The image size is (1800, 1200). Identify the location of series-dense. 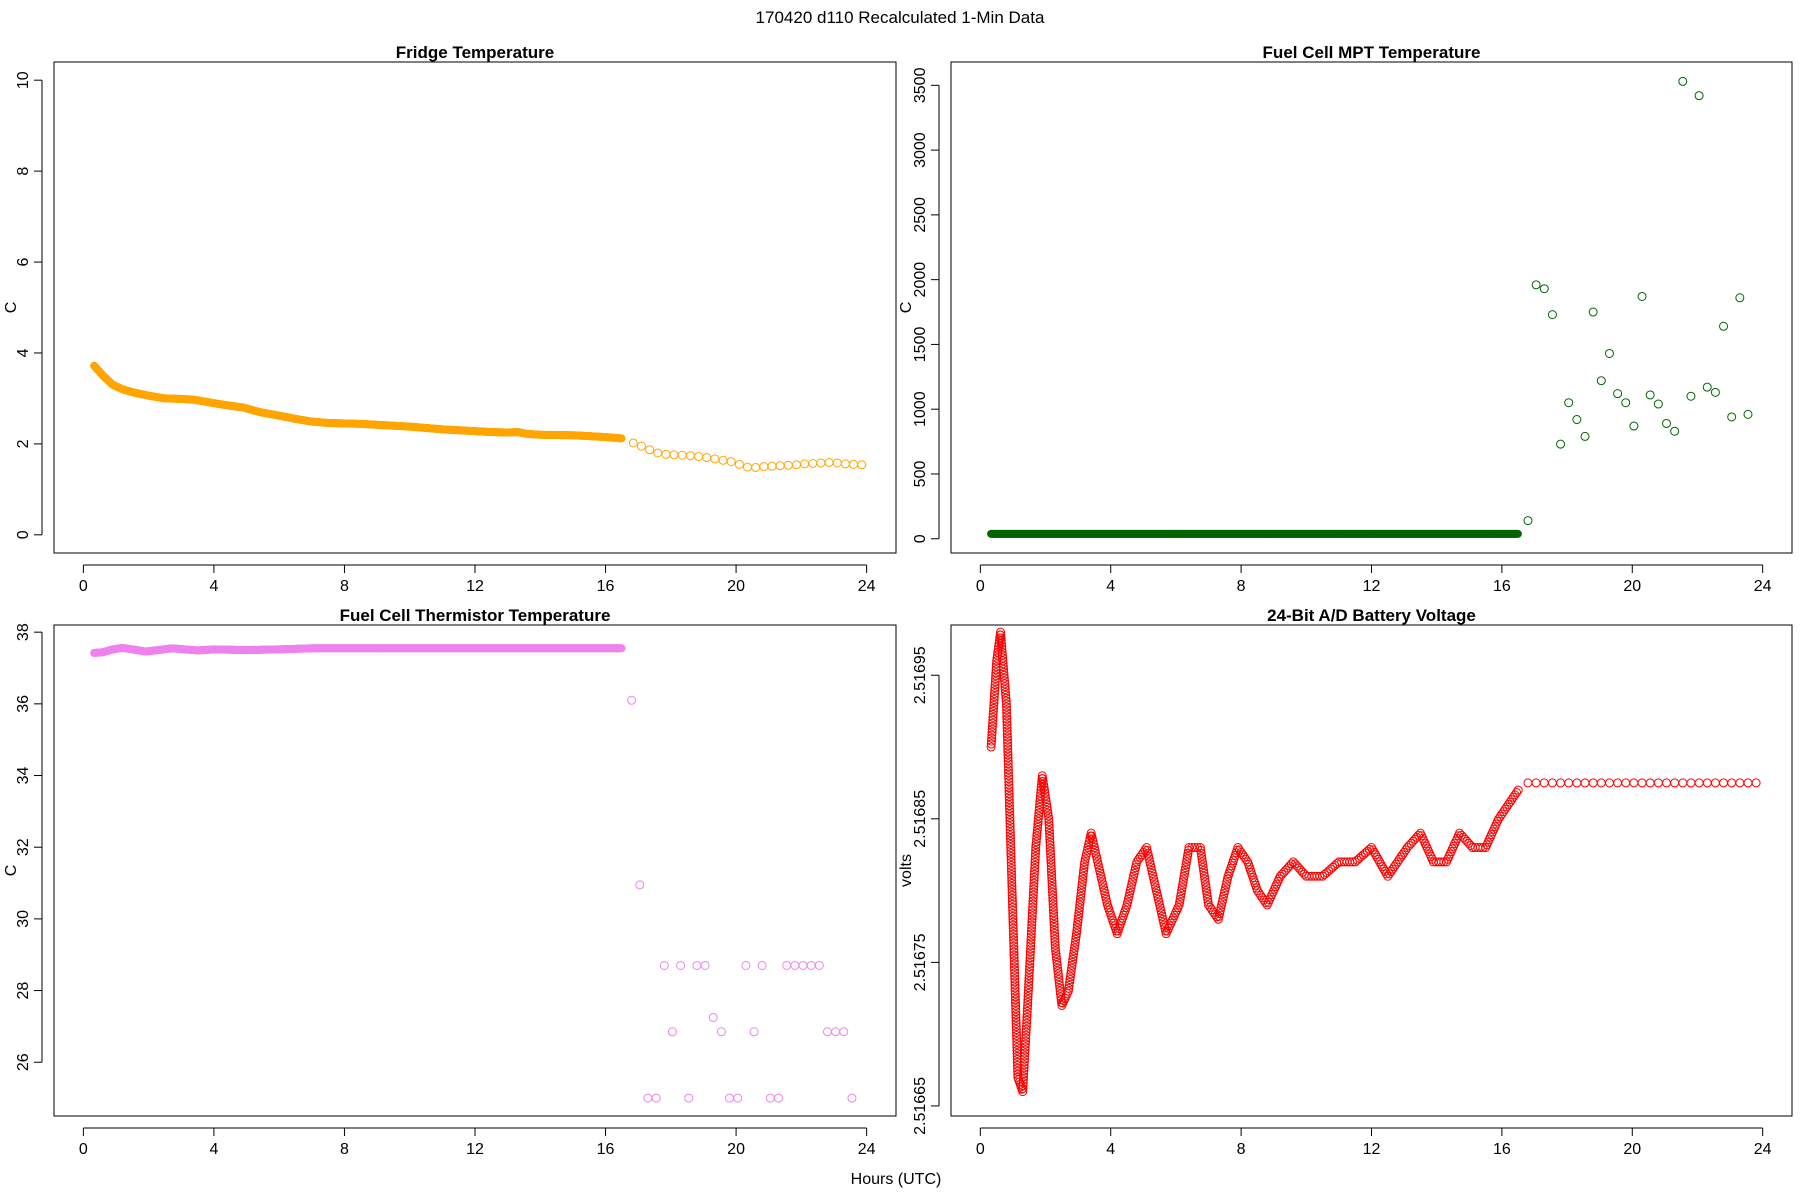
(1254, 533).